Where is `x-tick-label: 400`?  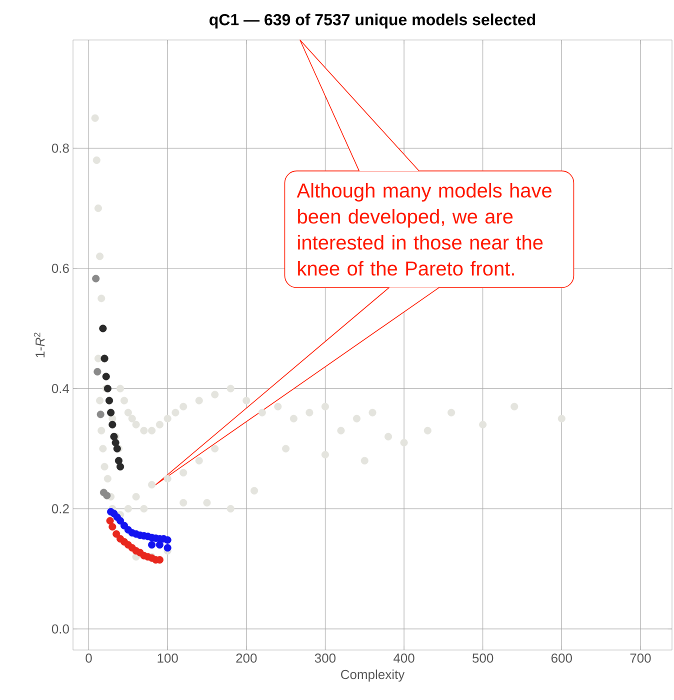
x-tick-label: 400 is located at coordinates (403, 658).